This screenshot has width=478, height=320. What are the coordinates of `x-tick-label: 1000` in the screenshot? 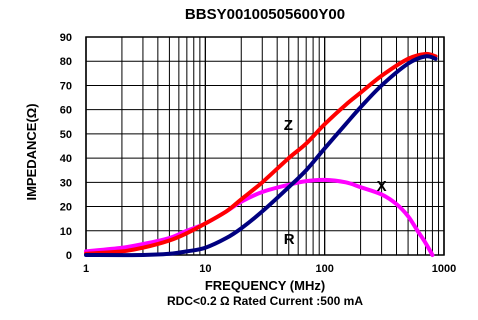 It's located at (444, 269).